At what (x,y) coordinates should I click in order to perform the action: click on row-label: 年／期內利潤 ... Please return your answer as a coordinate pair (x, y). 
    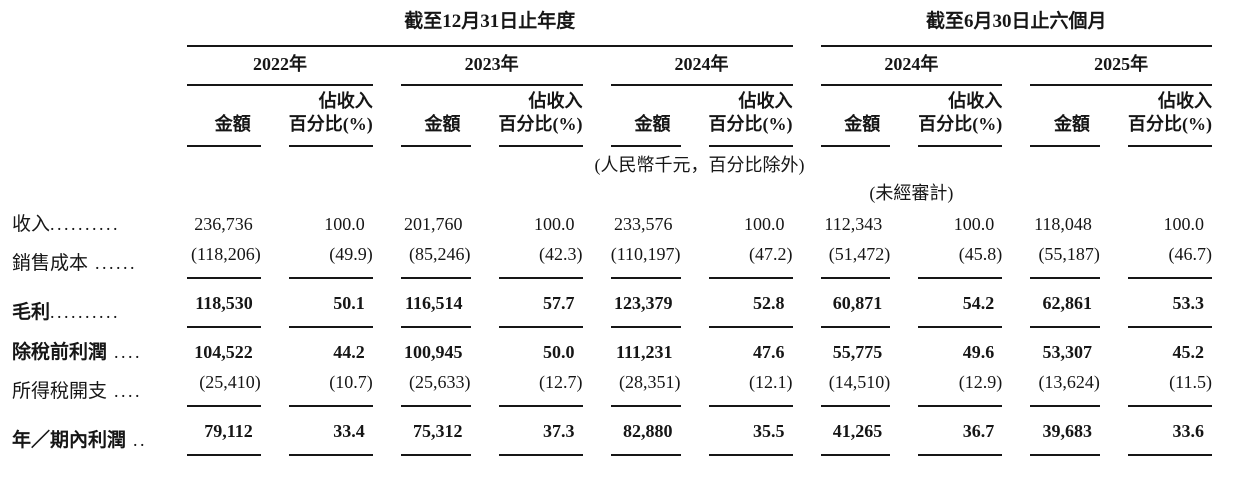
    Looking at the image, I should click on (80, 440).